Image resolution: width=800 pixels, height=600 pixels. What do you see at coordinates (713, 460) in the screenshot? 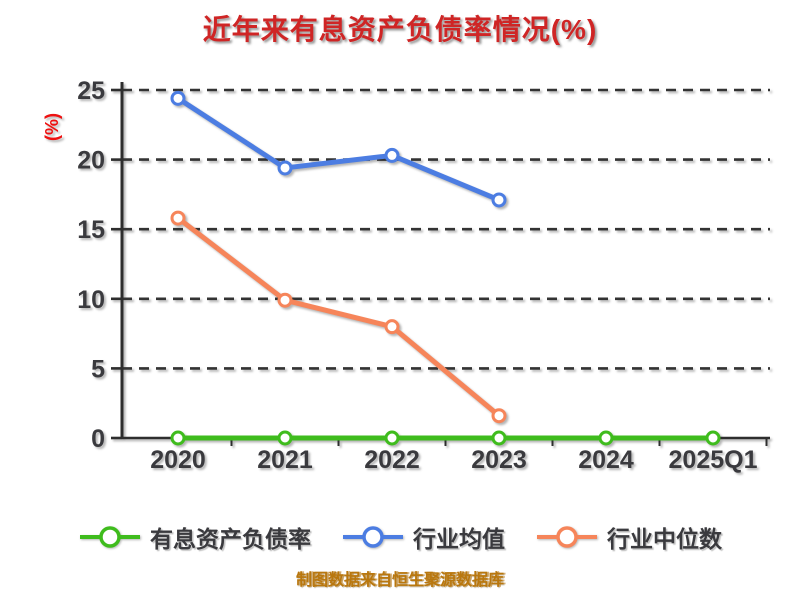
I see `x-tick-label: 2025Q1` at bounding box center [713, 460].